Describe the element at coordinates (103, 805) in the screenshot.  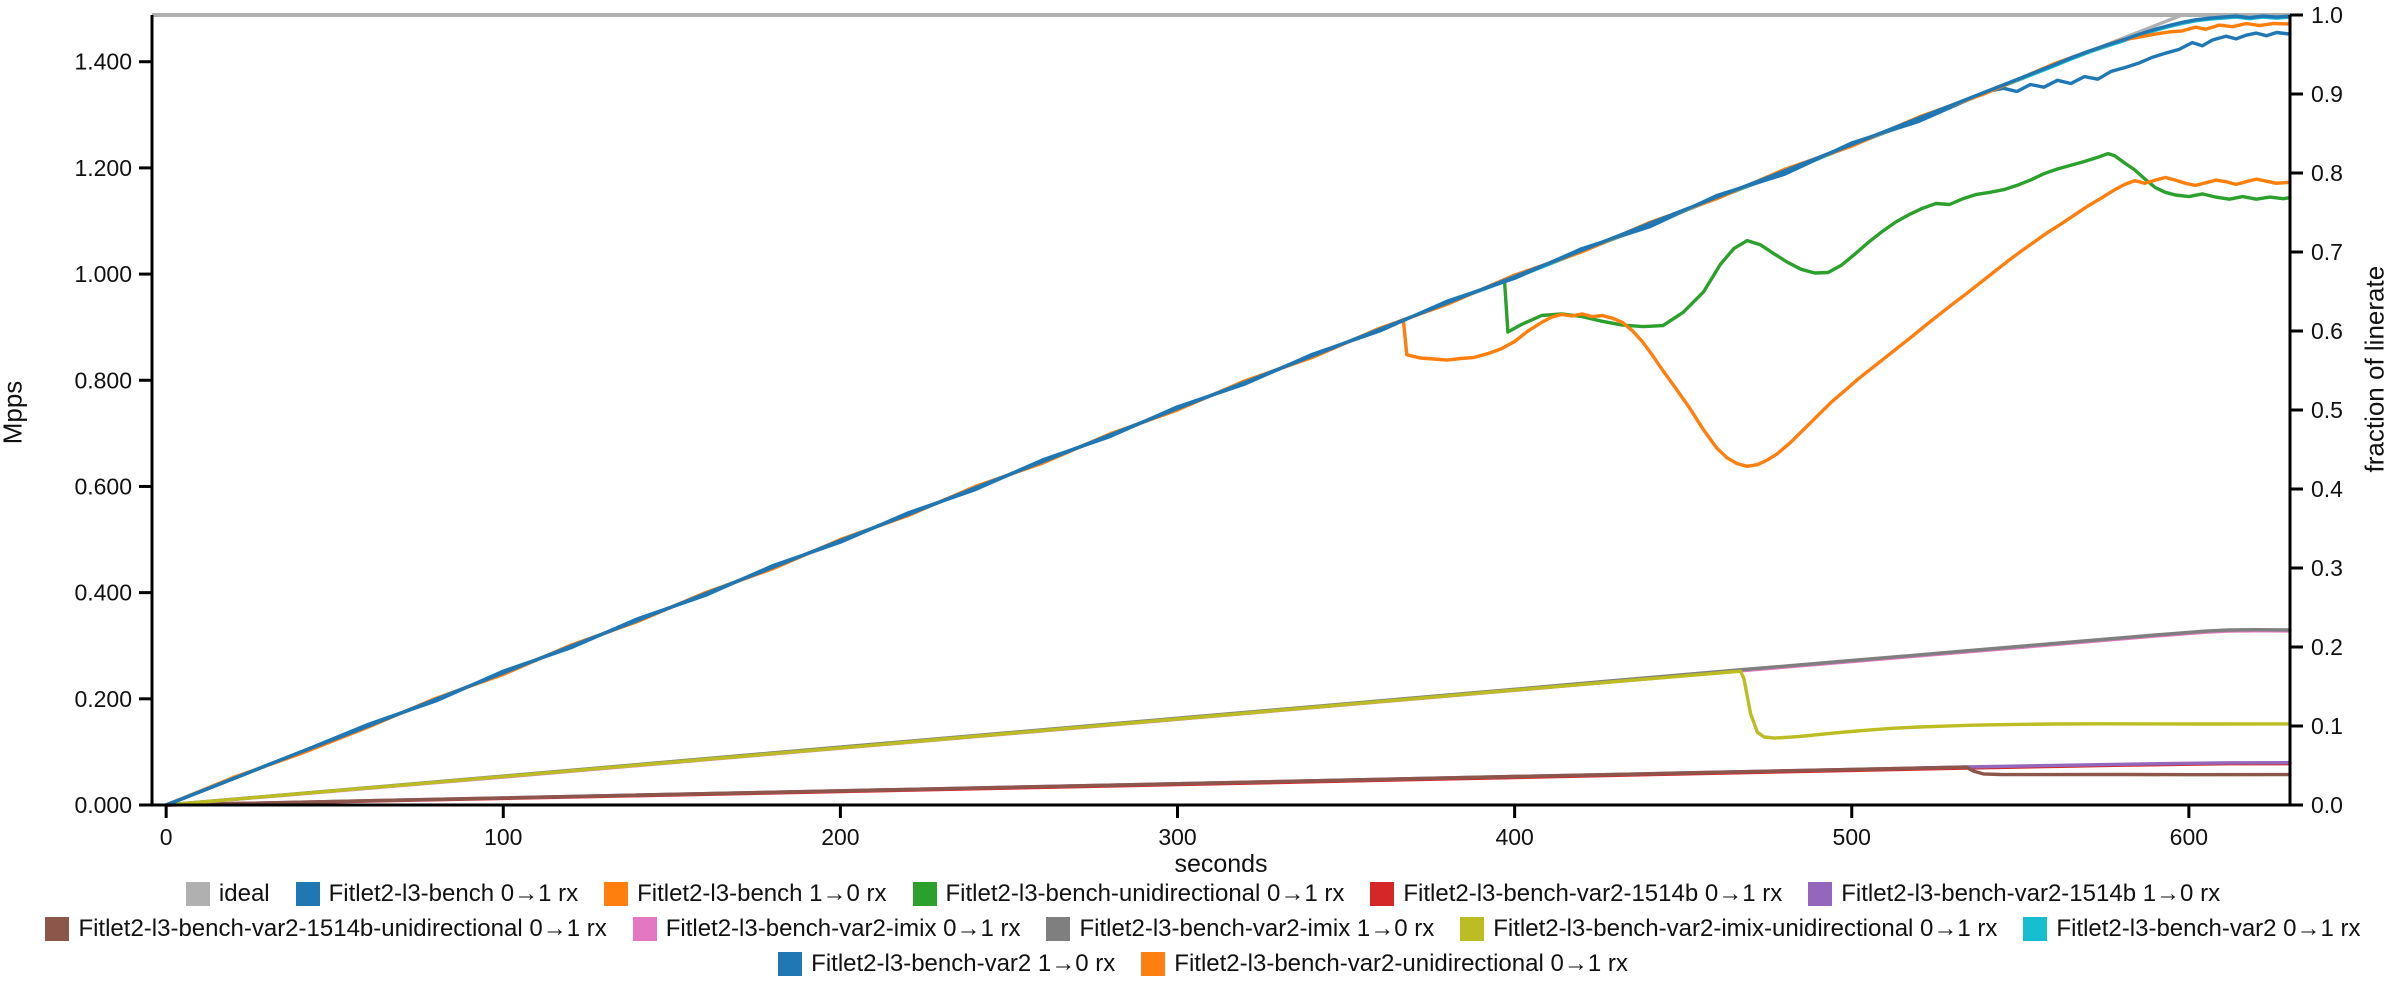
I see `left-tick-label: 0.000` at that location.